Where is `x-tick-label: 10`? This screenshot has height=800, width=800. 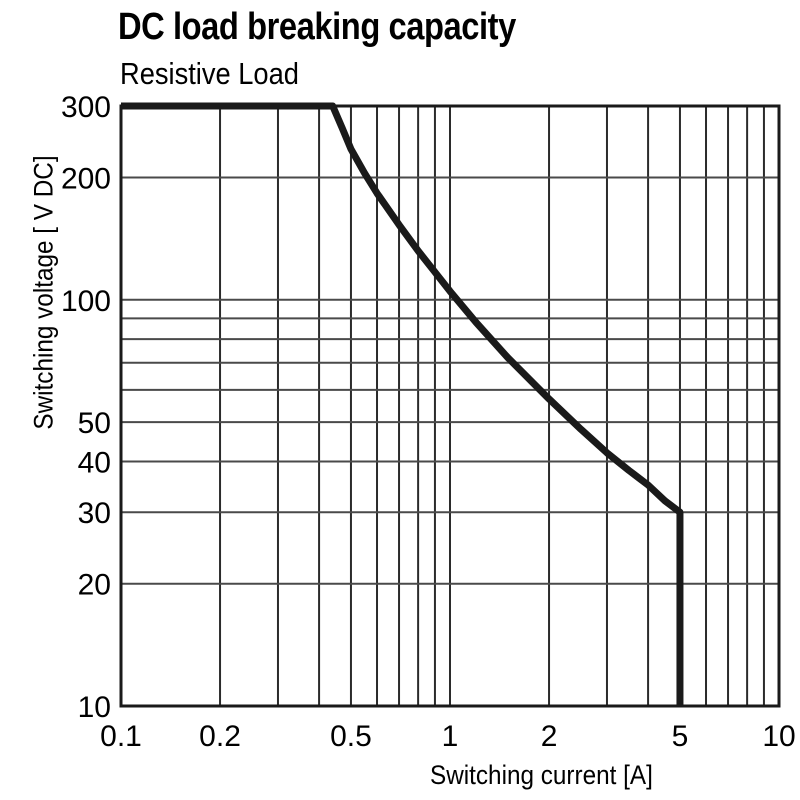 x-tick-label: 10 is located at coordinates (778, 736).